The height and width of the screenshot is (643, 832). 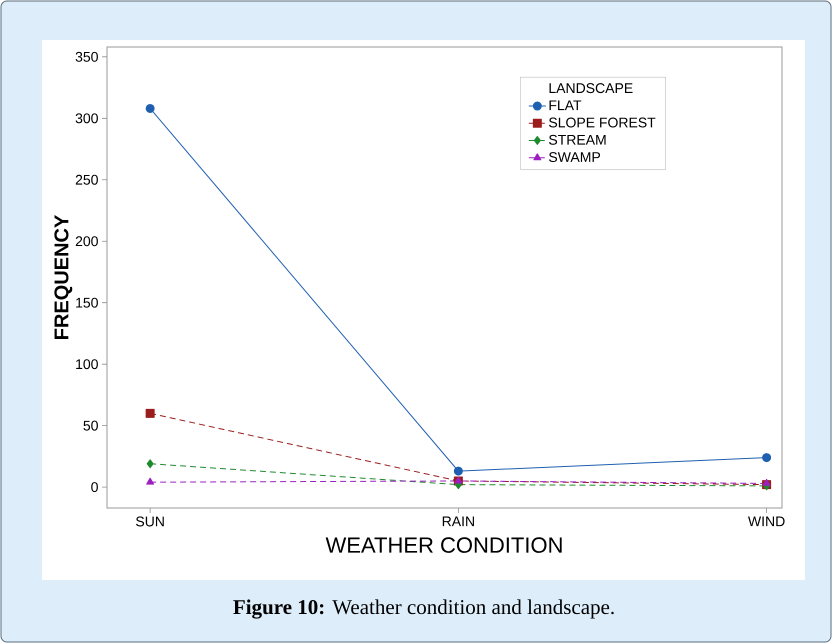 I want to click on legend-title: LANDSCAPE, so click(x=591, y=88).